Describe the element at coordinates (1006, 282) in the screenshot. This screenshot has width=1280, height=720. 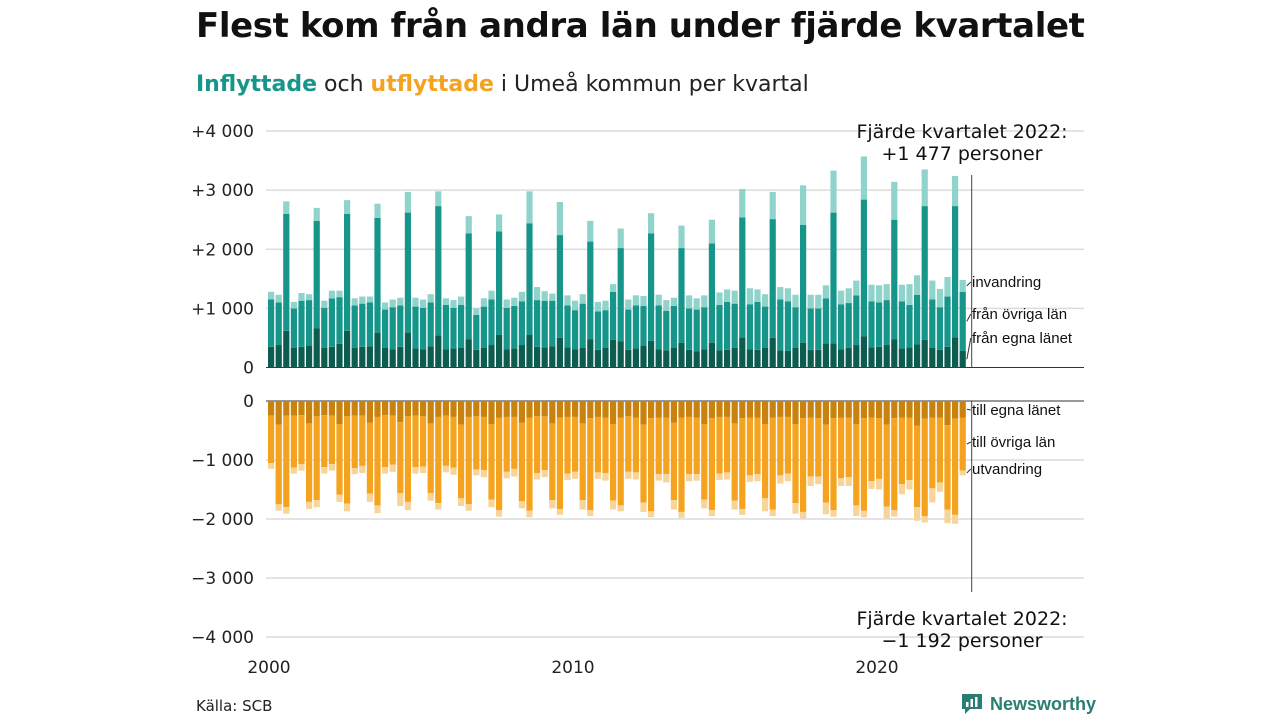
I see `series-label-in: invandring` at that location.